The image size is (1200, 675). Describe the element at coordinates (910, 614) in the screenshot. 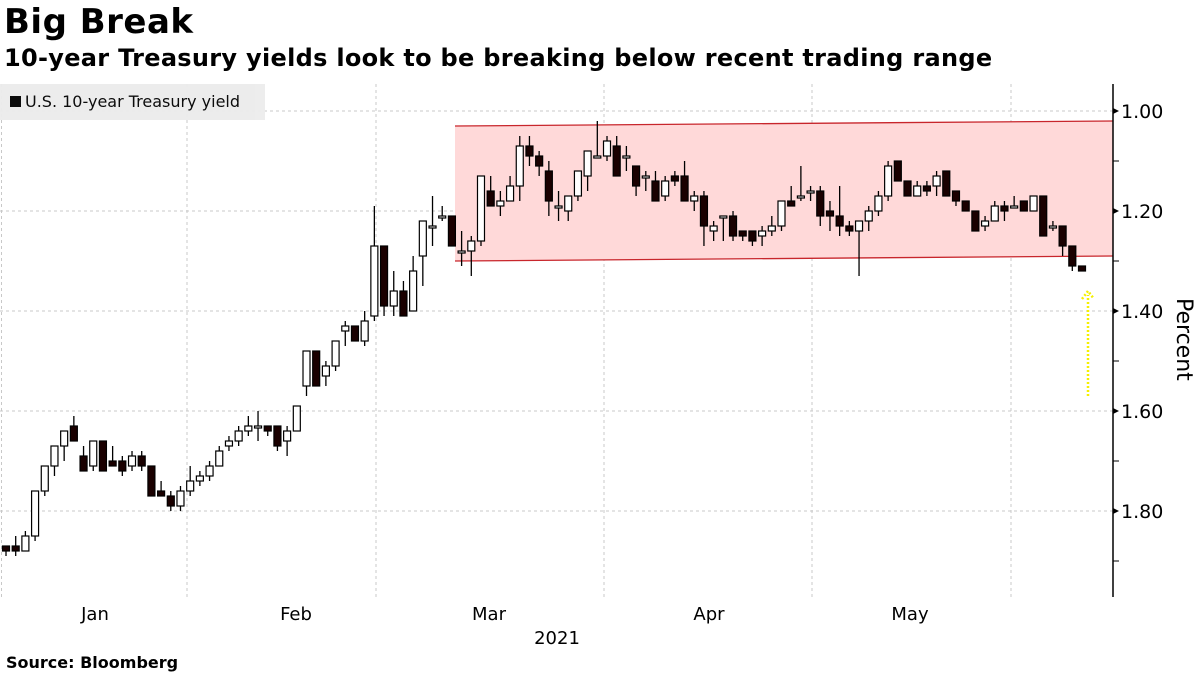

I see `x-tick-label: May` at that location.